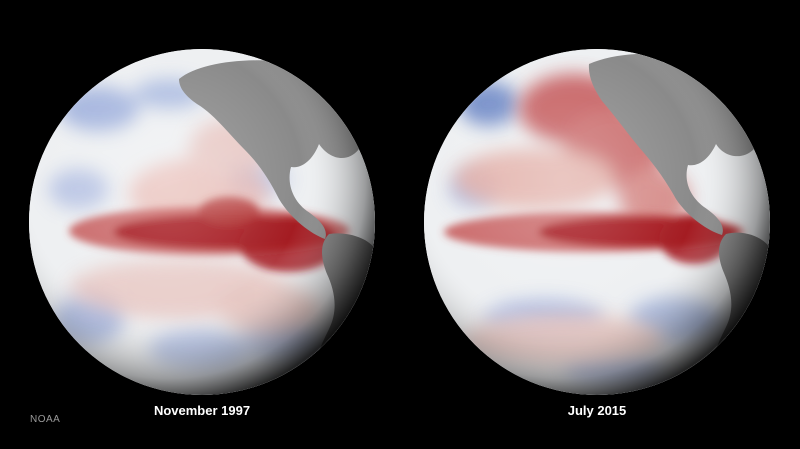  I want to click on globe-caption-right: July 2015, so click(597, 410).